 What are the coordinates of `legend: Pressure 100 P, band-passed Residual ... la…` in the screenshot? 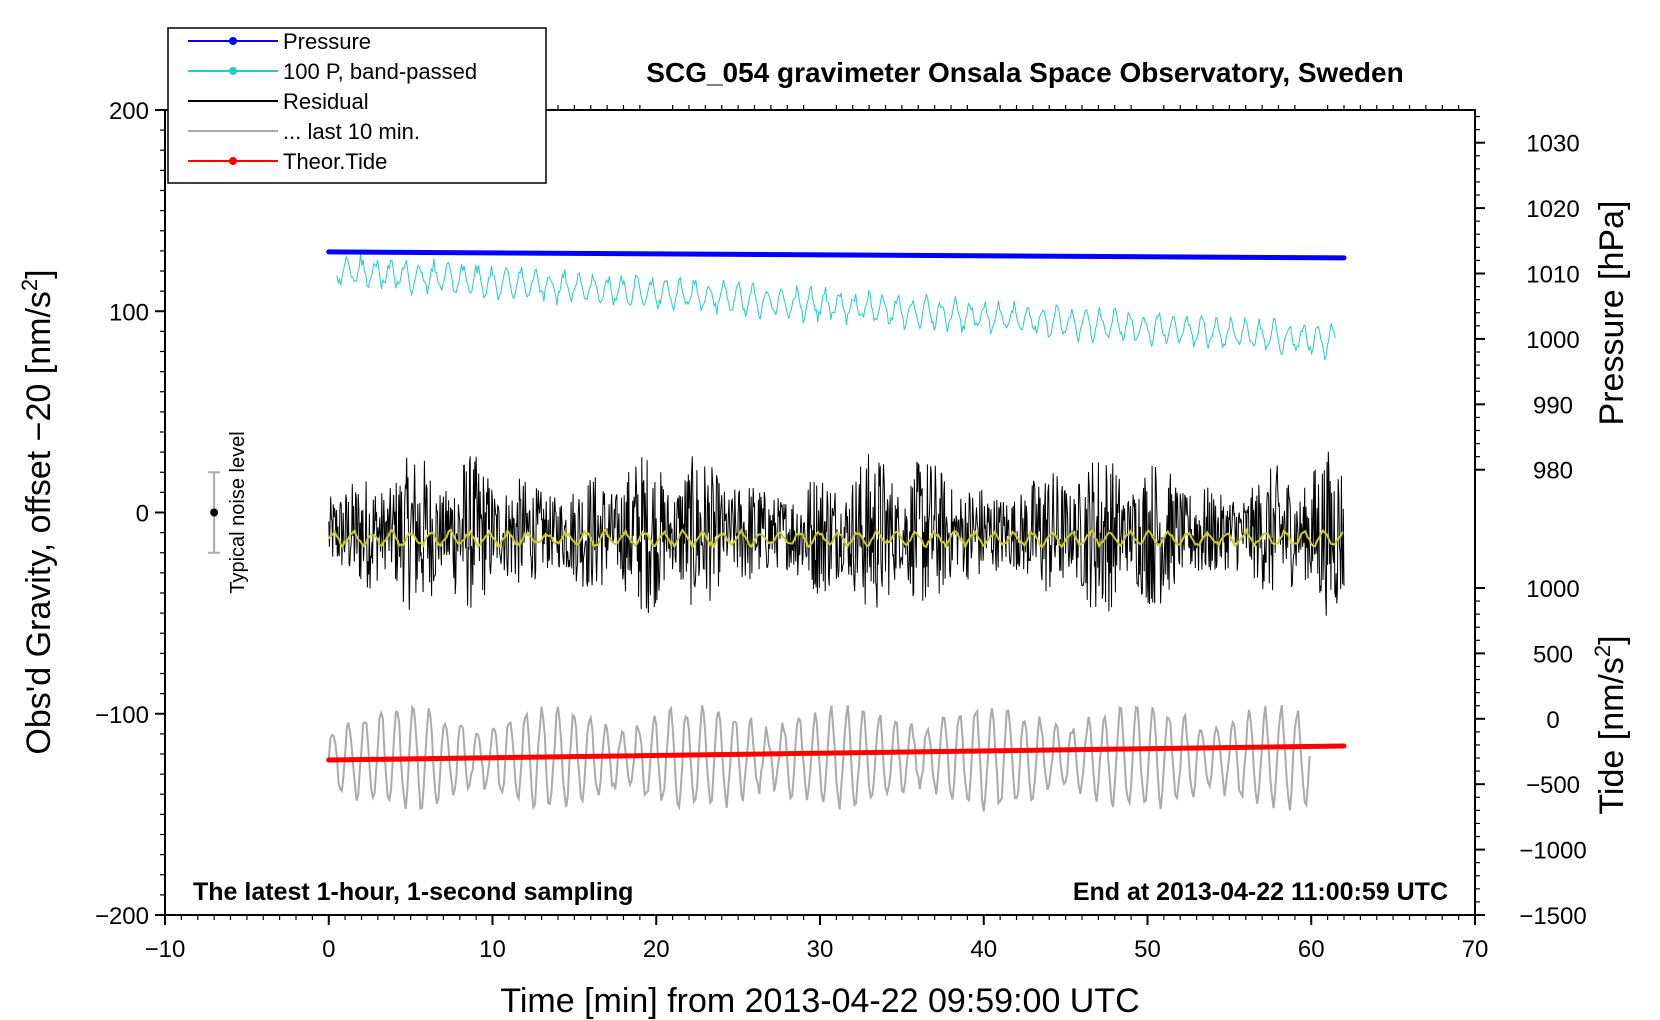 It's located at (357, 105).